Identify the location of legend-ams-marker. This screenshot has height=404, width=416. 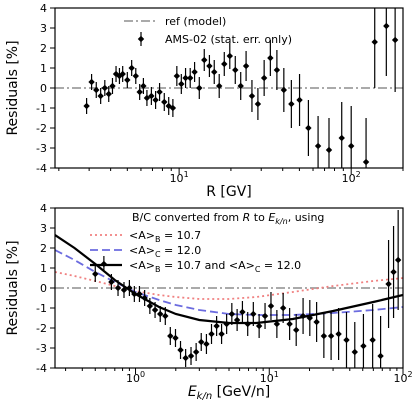
(141, 39).